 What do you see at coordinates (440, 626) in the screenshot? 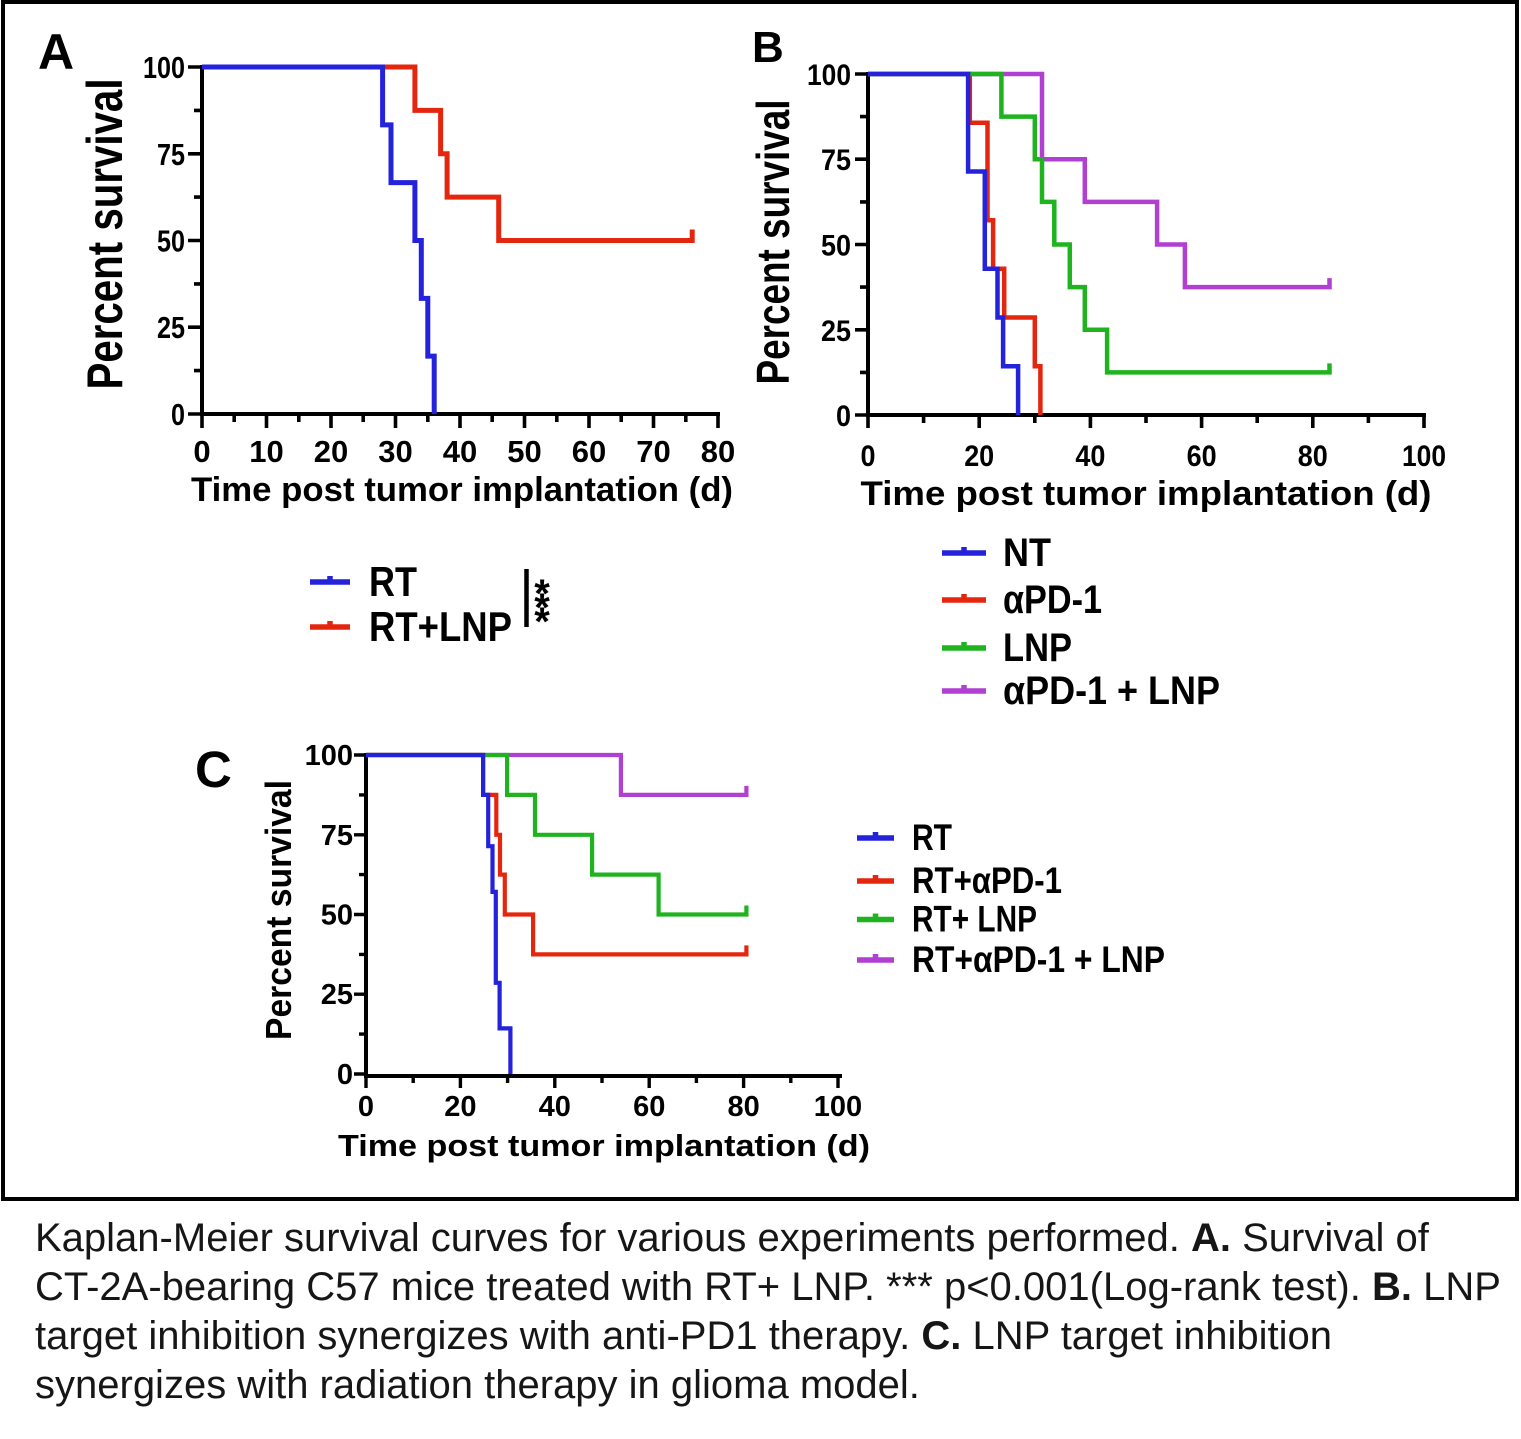
I see `svg-text: RT+LNP` at bounding box center [440, 626].